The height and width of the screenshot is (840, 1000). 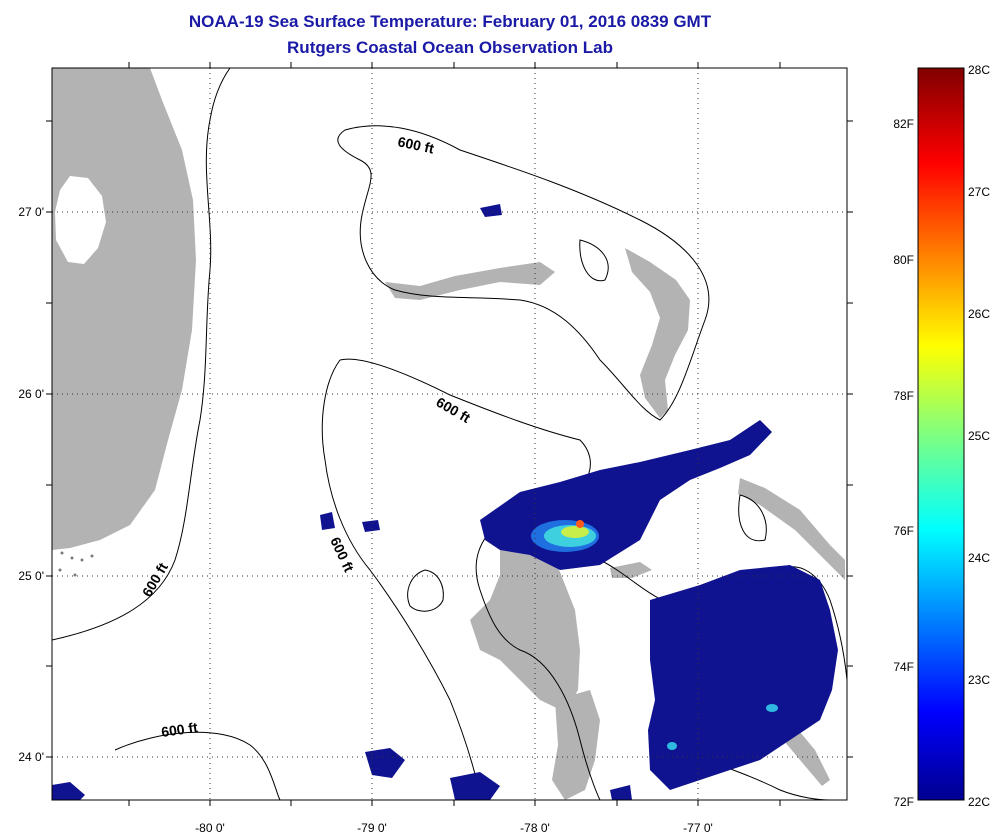 I want to click on colorbar-label-f: 72F, so click(x=903, y=802).